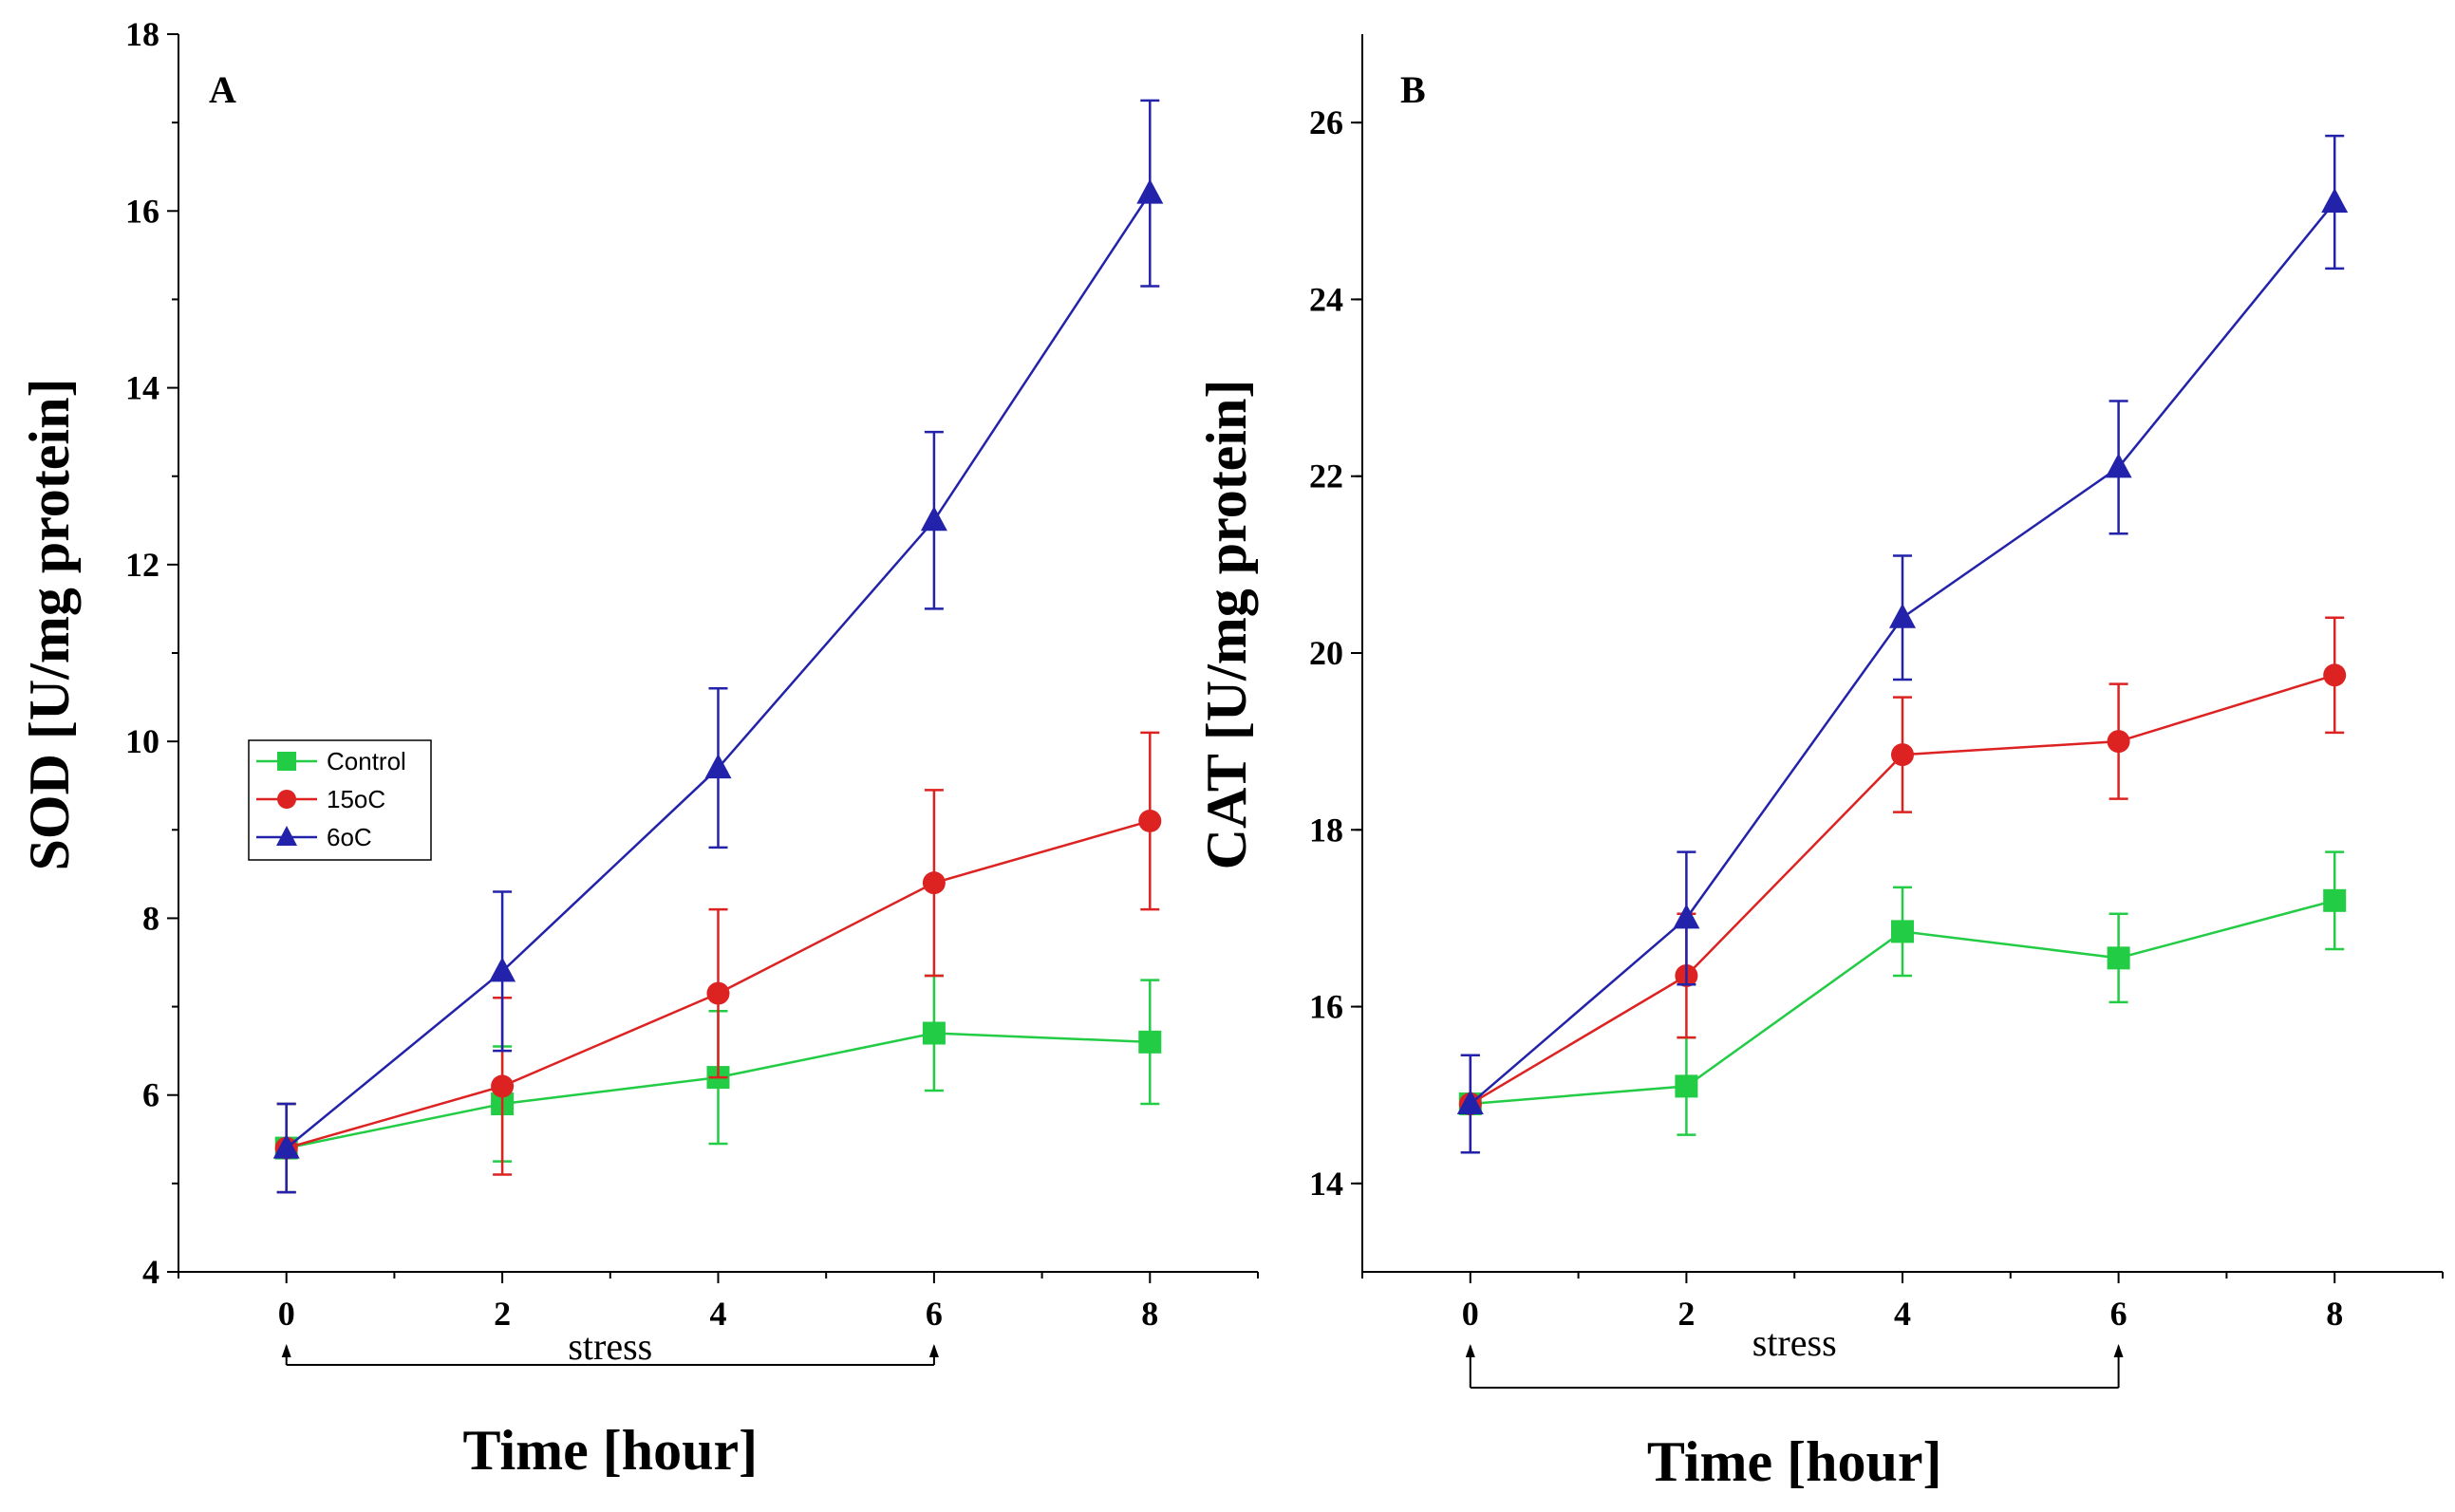 The image size is (2455, 1512). Describe the element at coordinates (367, 761) in the screenshot. I see `legend-label-control: Control` at that location.